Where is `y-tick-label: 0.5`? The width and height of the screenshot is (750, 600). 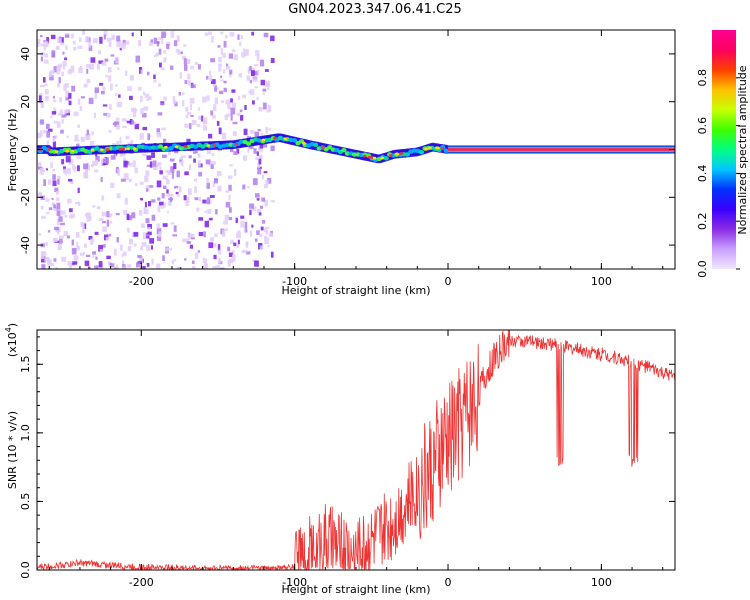
y-tick-label: 0.5 is located at coordinates (25, 502).